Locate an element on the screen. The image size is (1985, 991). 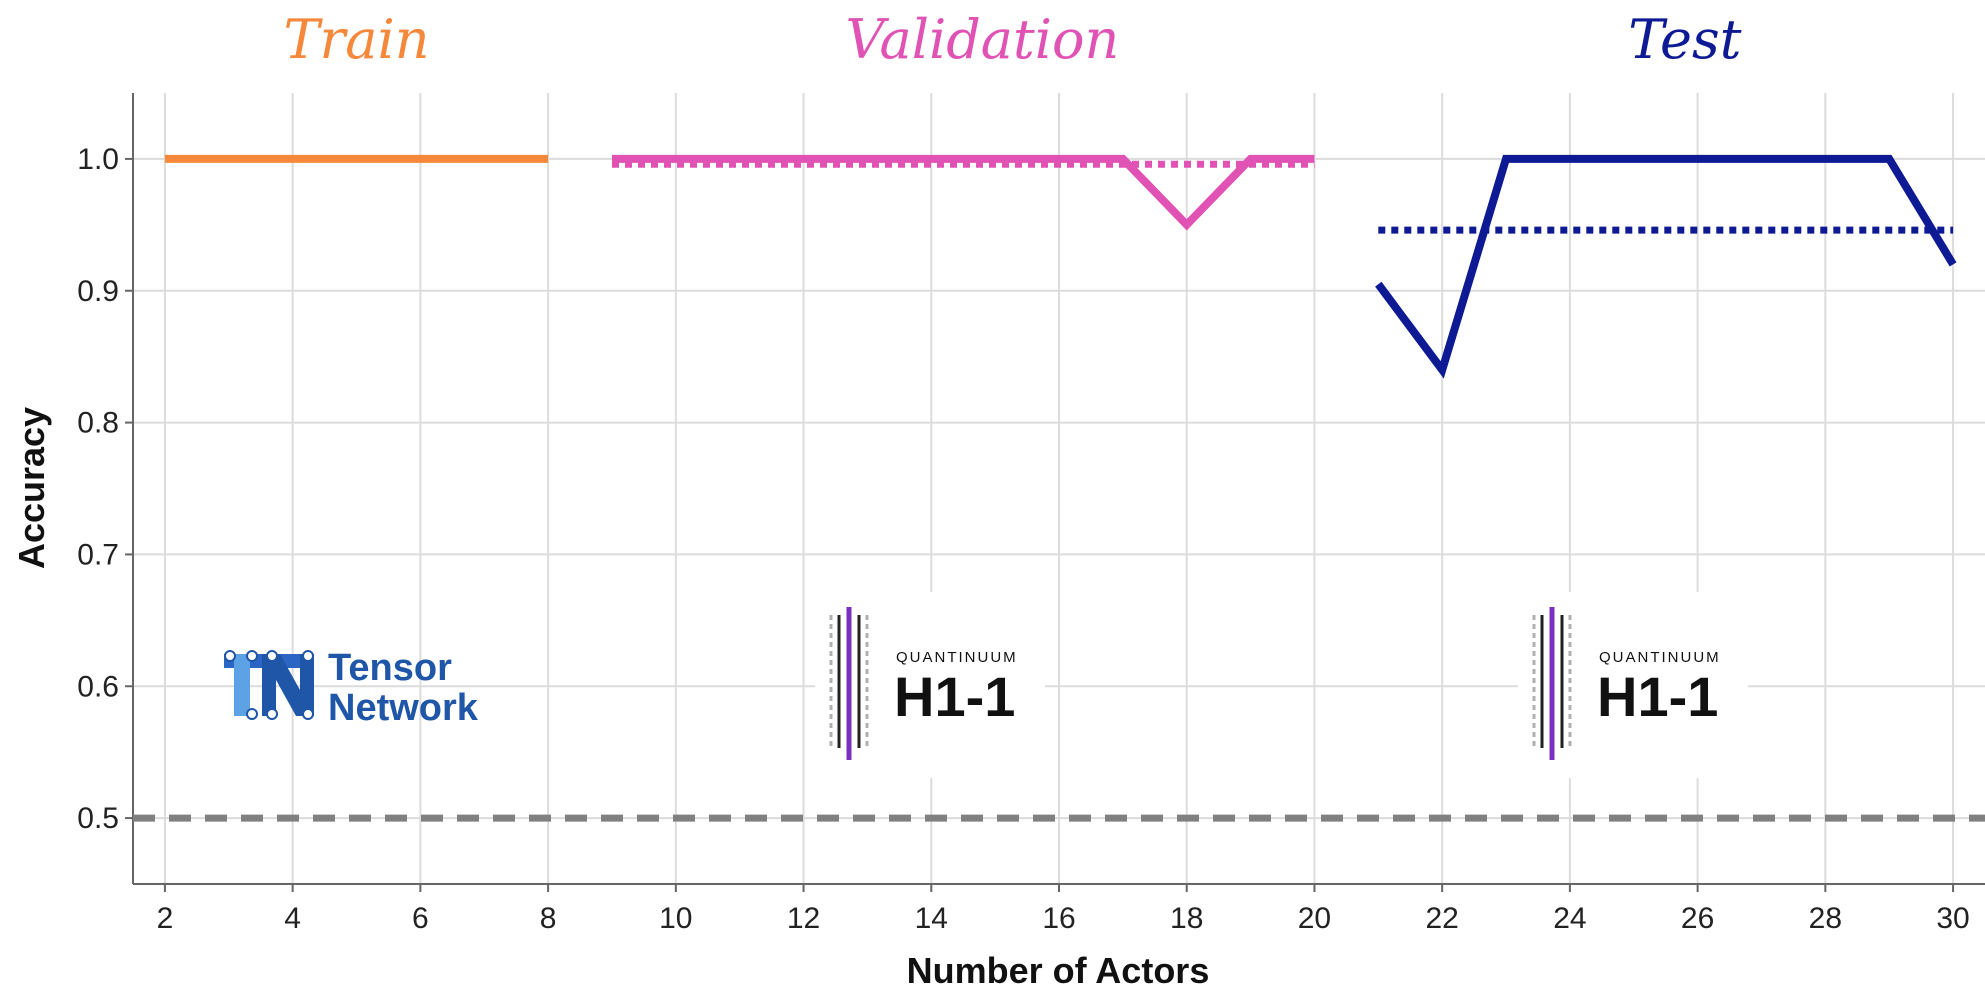
section-title-validation: Validation is located at coordinates (982, 39).